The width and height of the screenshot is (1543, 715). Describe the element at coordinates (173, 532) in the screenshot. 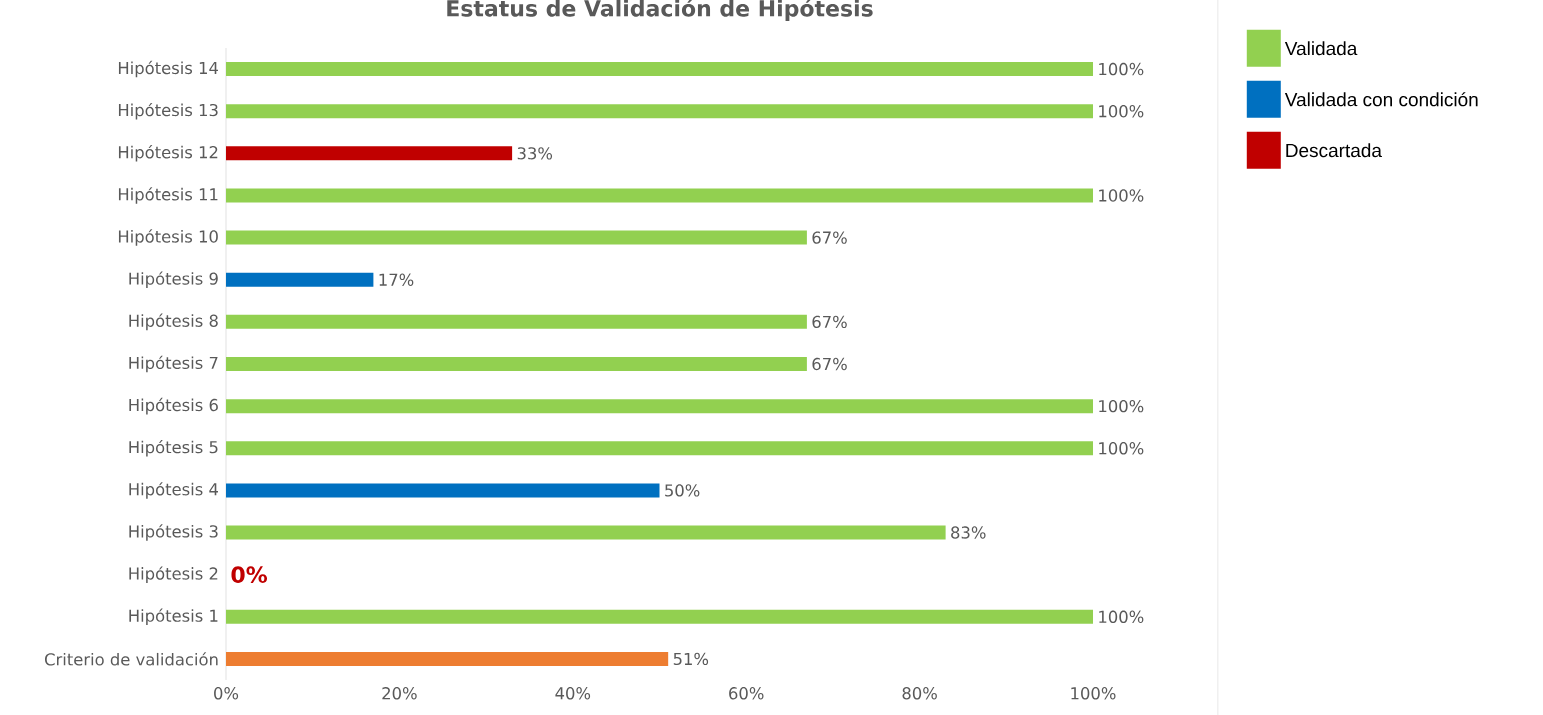

I see `y-tick-label: Hipótesis 3` at that location.